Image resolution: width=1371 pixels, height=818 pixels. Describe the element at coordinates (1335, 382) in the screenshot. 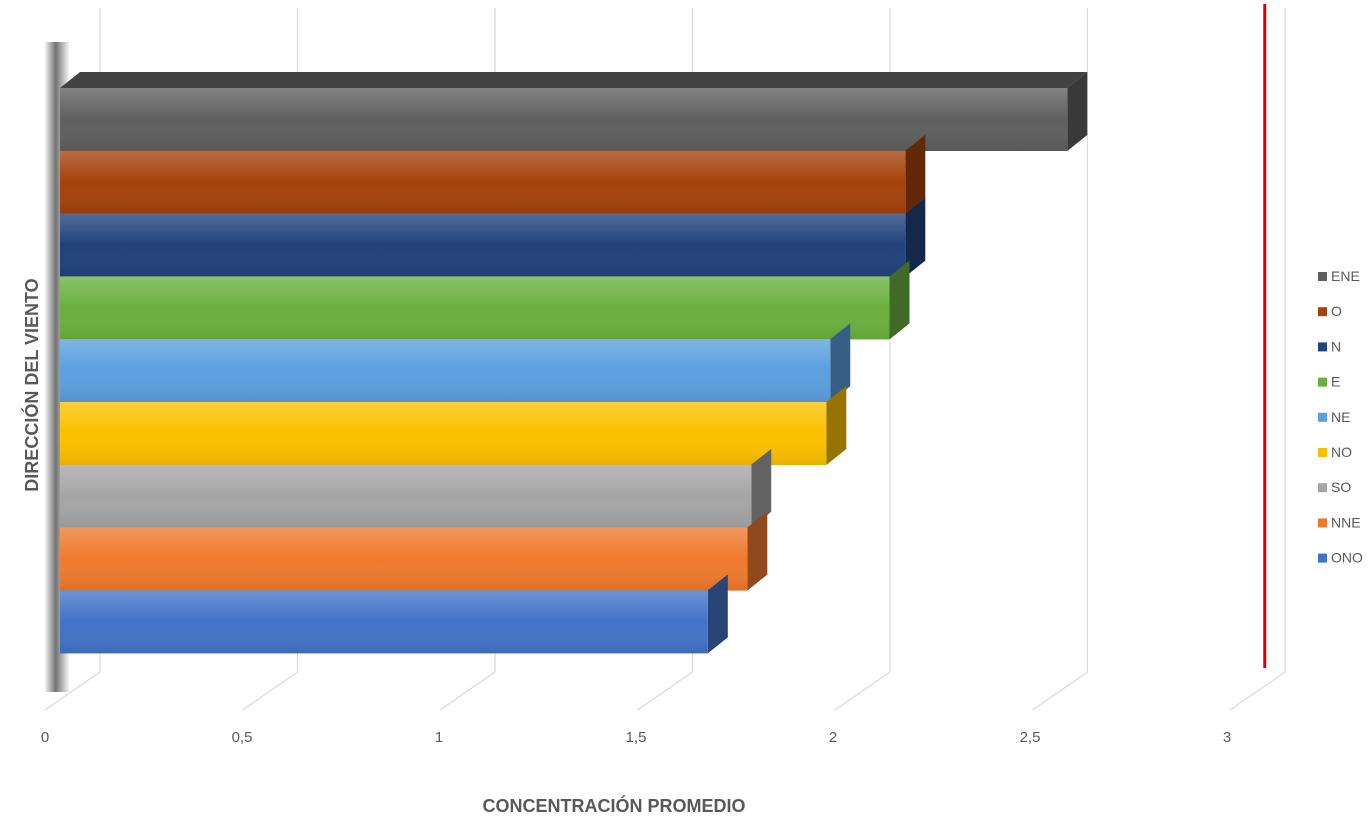

I see `legend-label: E` at that location.